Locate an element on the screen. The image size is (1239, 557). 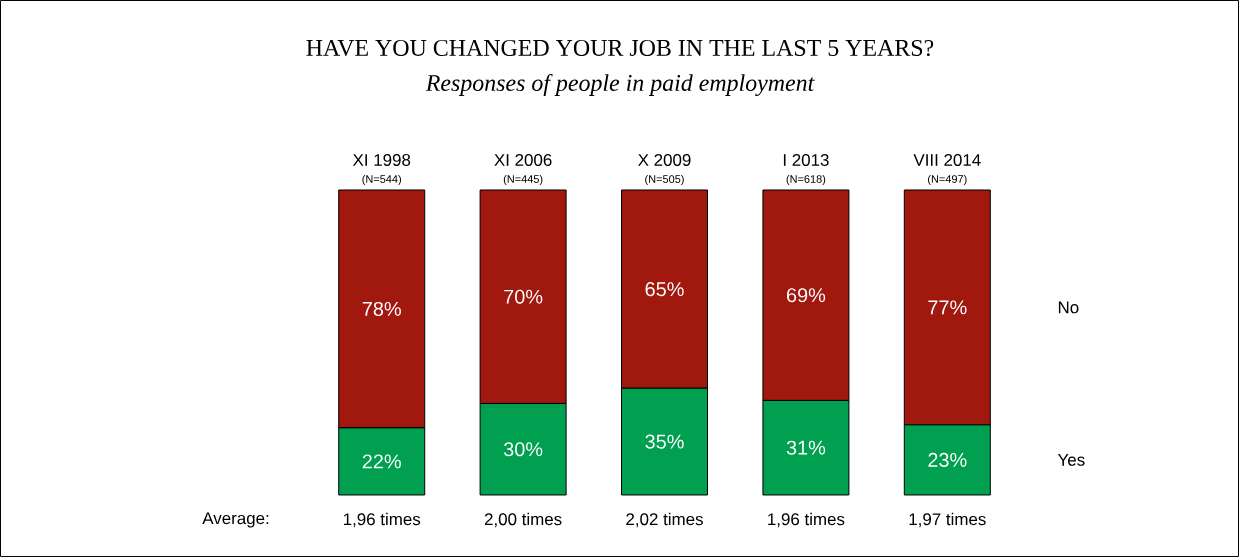
text: (N=618) is located at coordinates (806, 180).